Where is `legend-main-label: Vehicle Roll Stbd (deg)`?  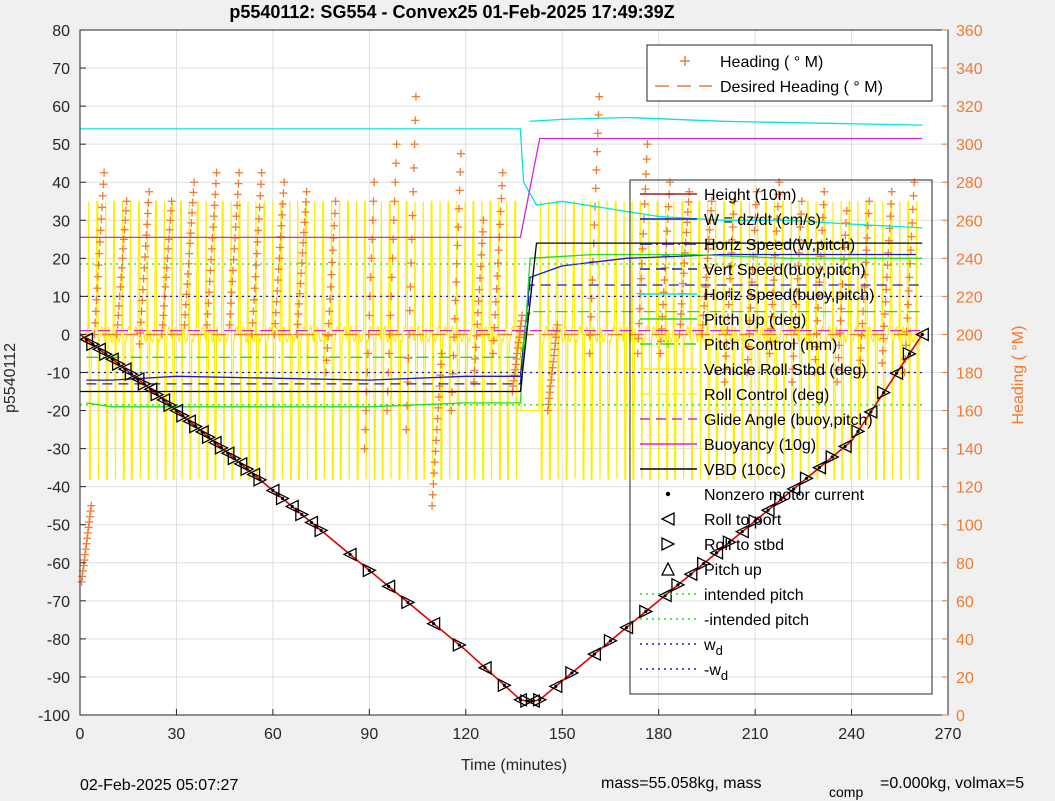
legend-main-label: Vehicle Roll Stbd (deg) is located at coordinates (785, 370).